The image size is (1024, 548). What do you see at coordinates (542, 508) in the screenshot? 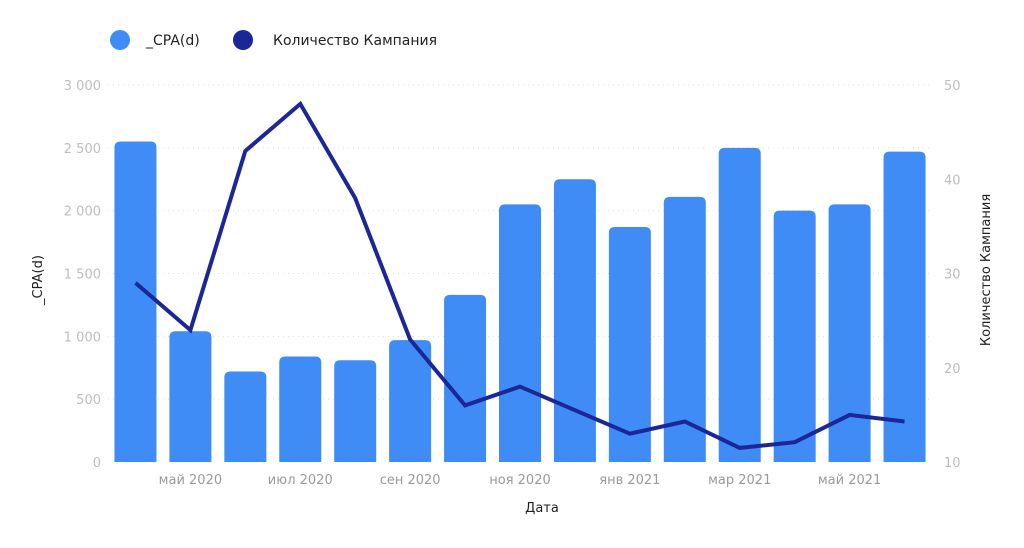
I see `x-axis-title: Дата` at bounding box center [542, 508].